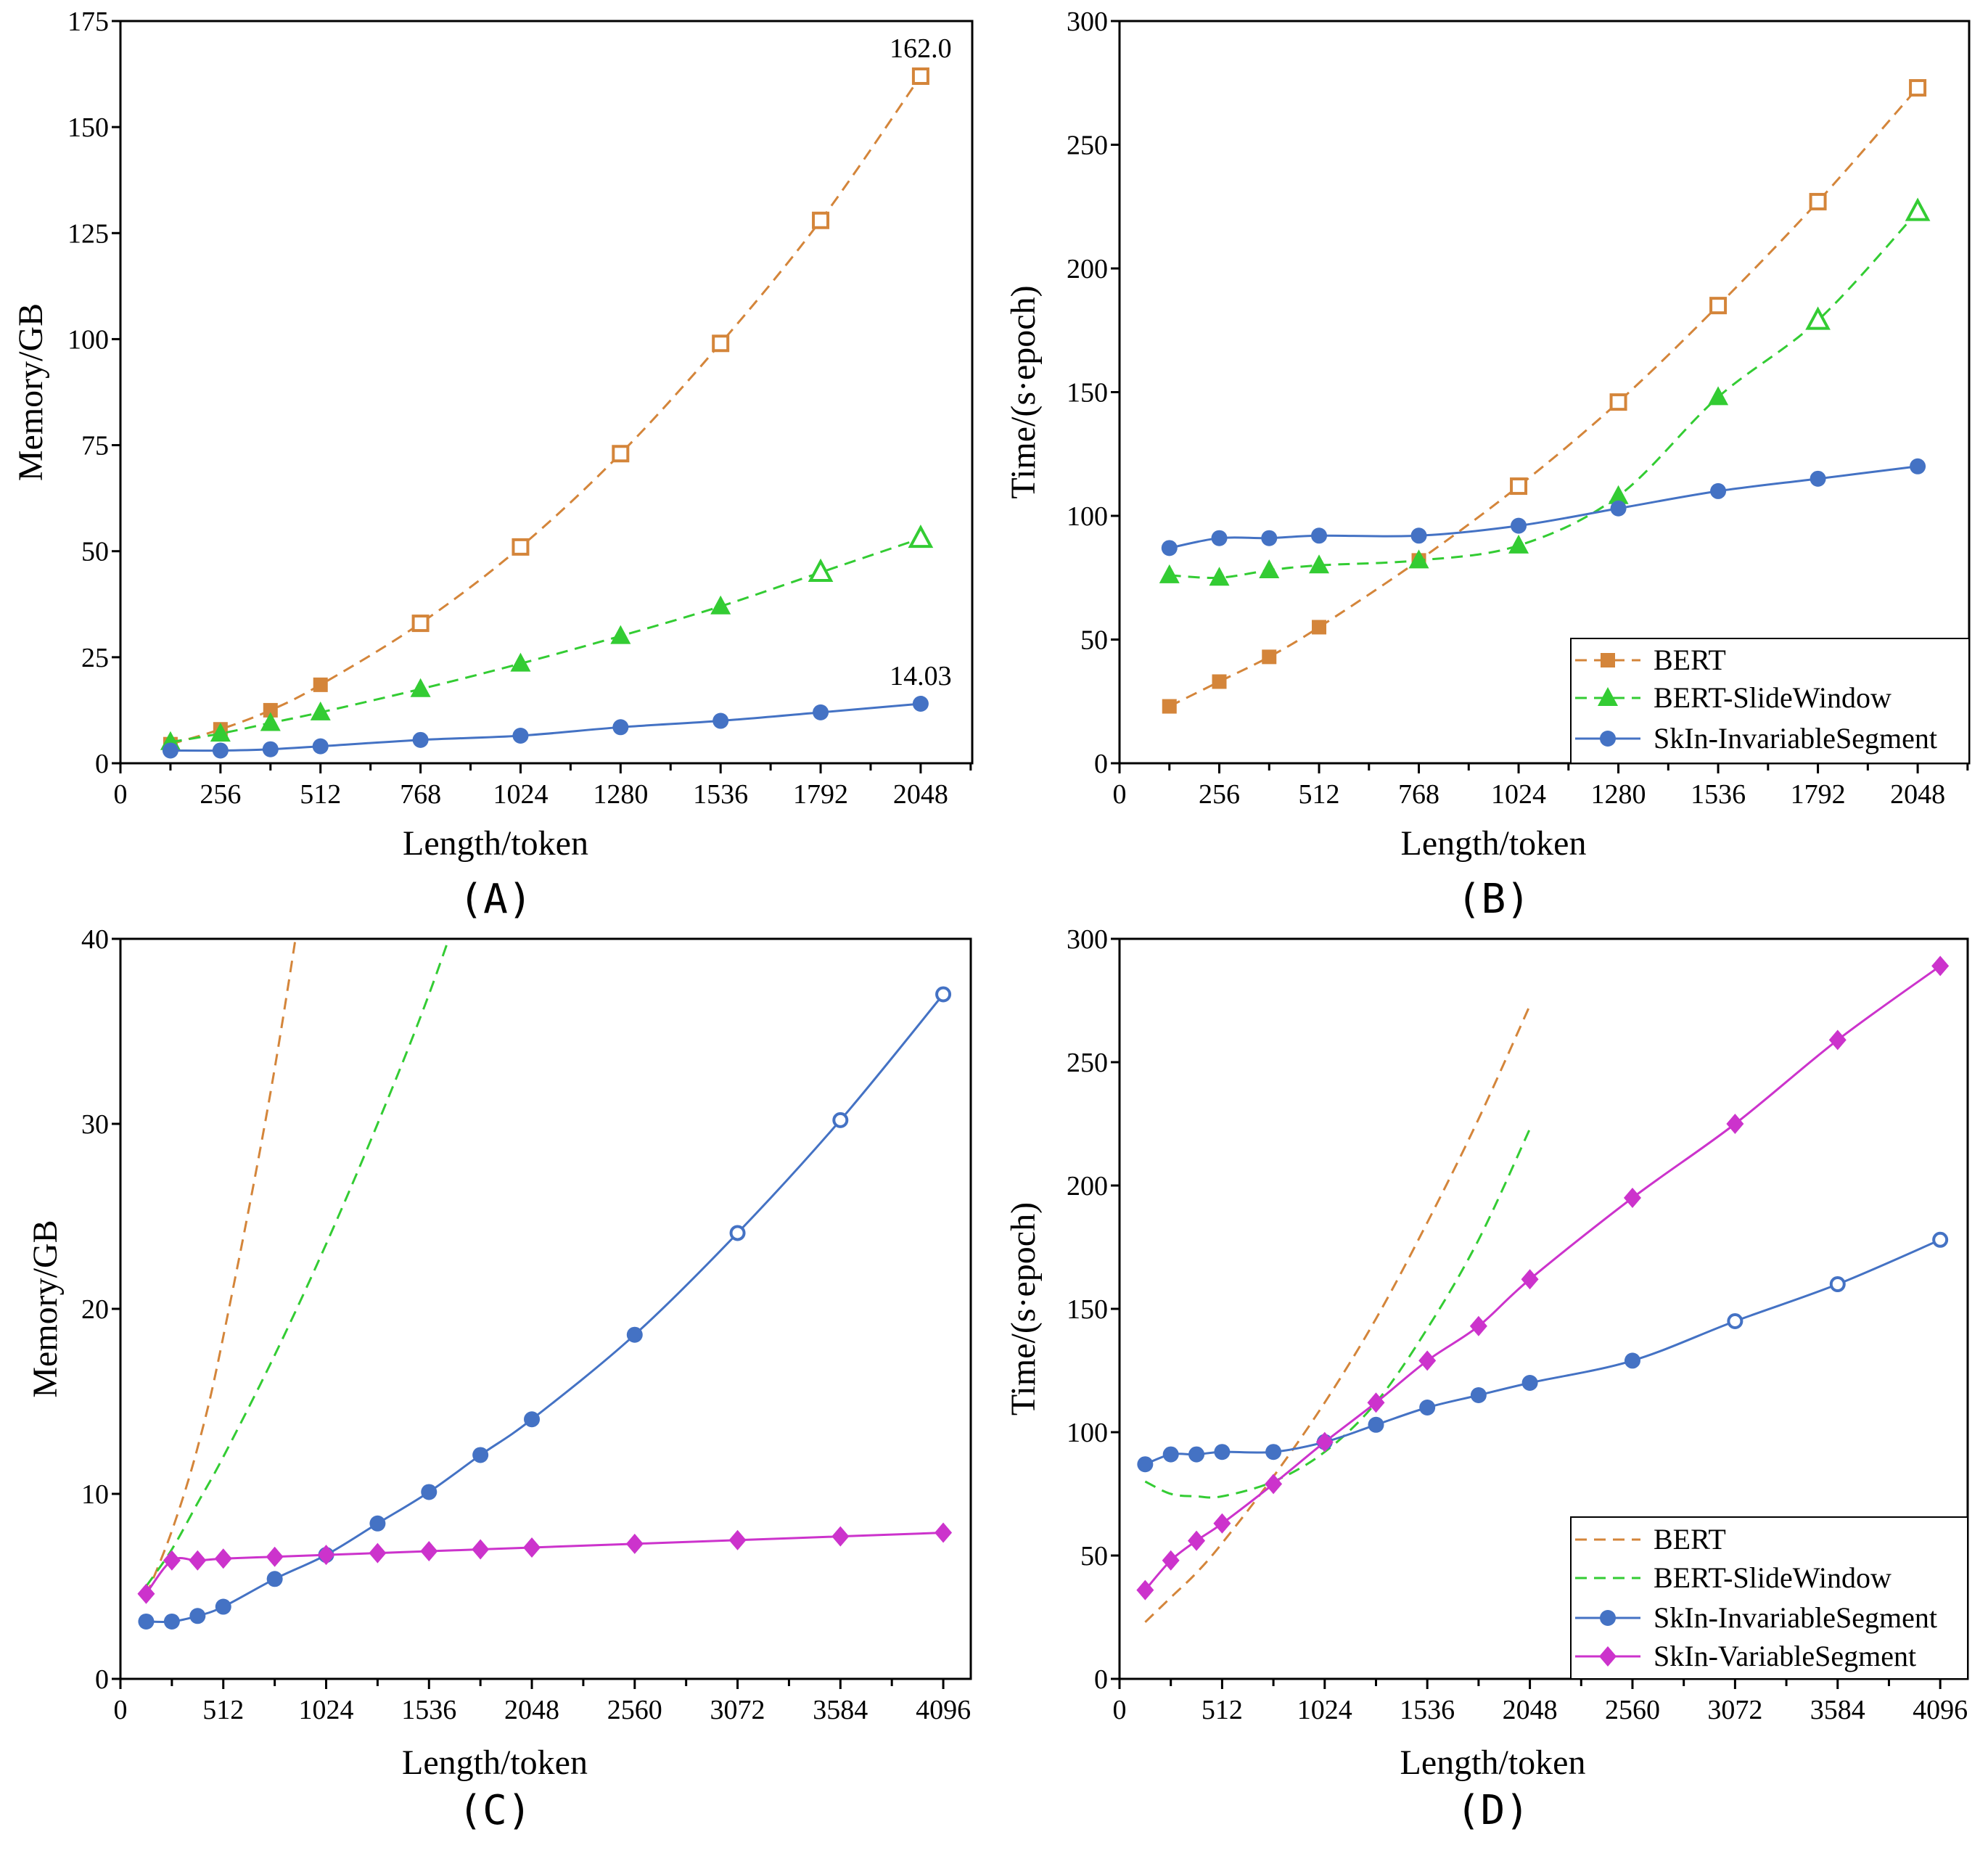  Describe the element at coordinates (95, 1309) in the screenshot. I see `y-tick-label: 20` at that location.